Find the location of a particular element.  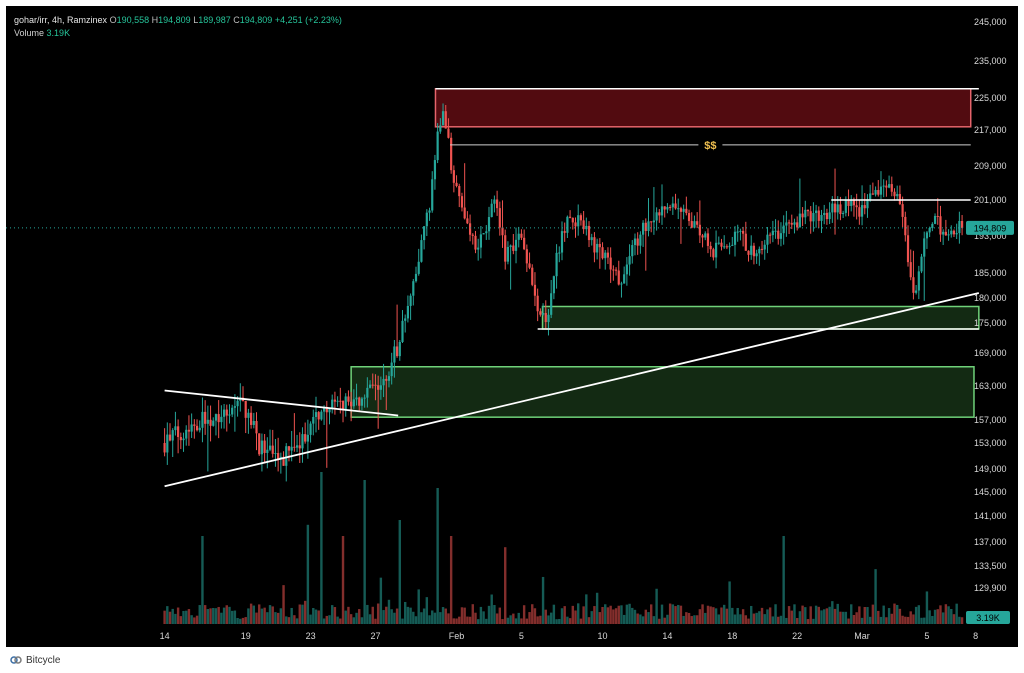

time-tick-label: 14 is located at coordinates (165, 636).